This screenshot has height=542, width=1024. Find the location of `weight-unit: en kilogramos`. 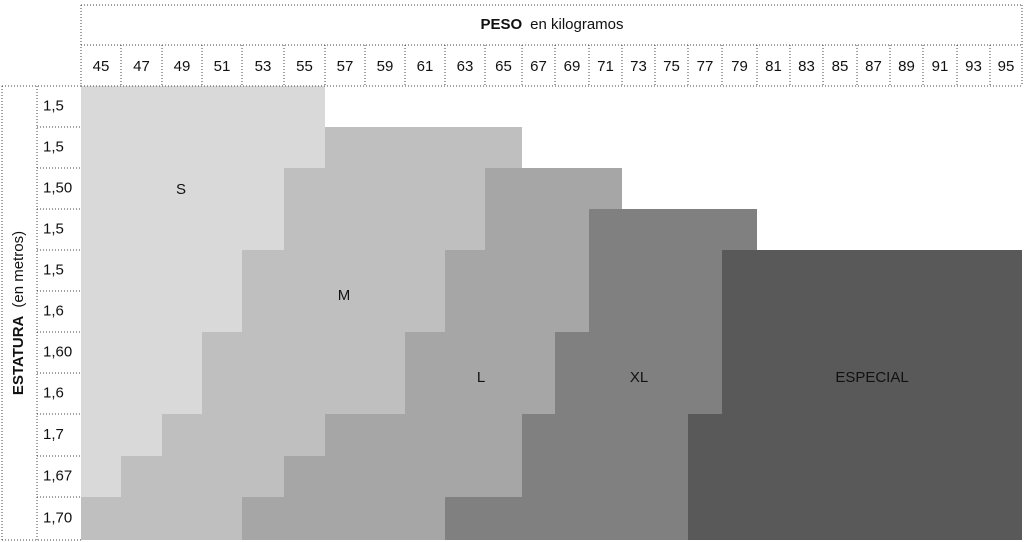

weight-unit: en kilogramos is located at coordinates (576, 24).